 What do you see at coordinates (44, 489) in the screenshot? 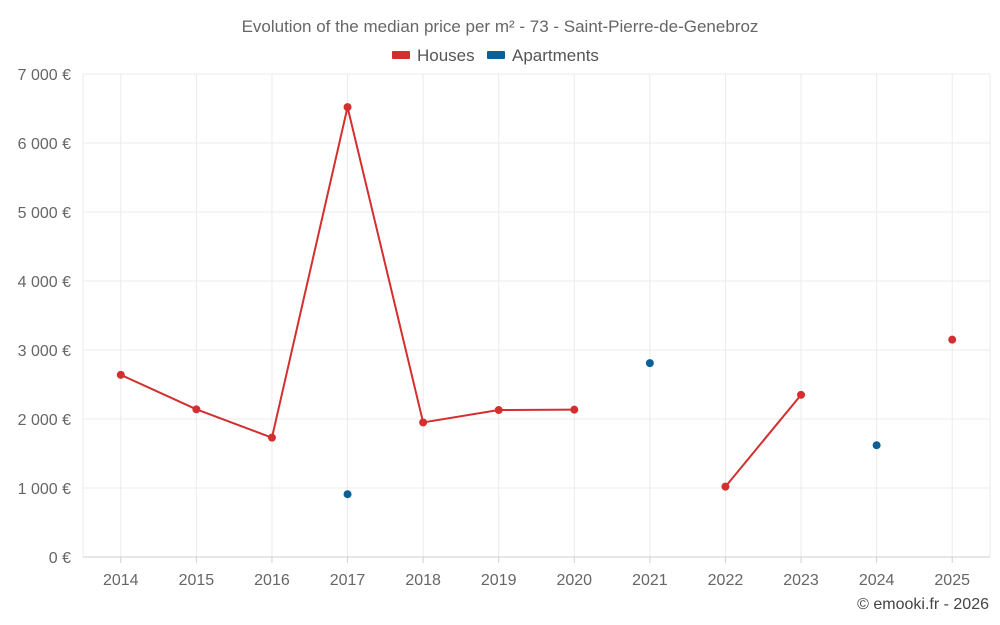
I see `y-tick-label: 1 000 €` at bounding box center [44, 489].